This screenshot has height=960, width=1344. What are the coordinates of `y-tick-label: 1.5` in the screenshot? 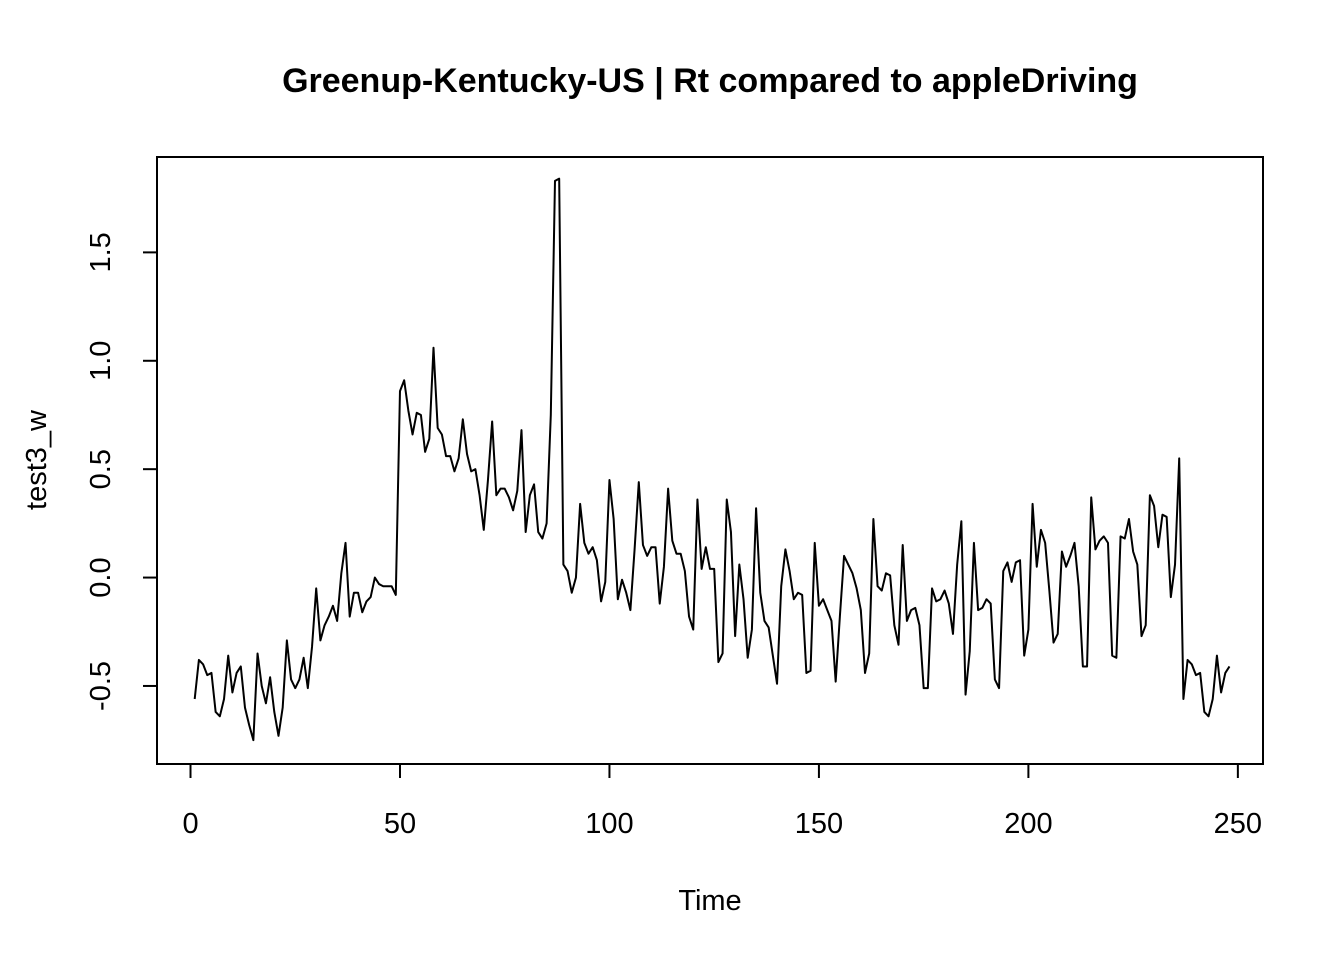 It's located at (101, 252).